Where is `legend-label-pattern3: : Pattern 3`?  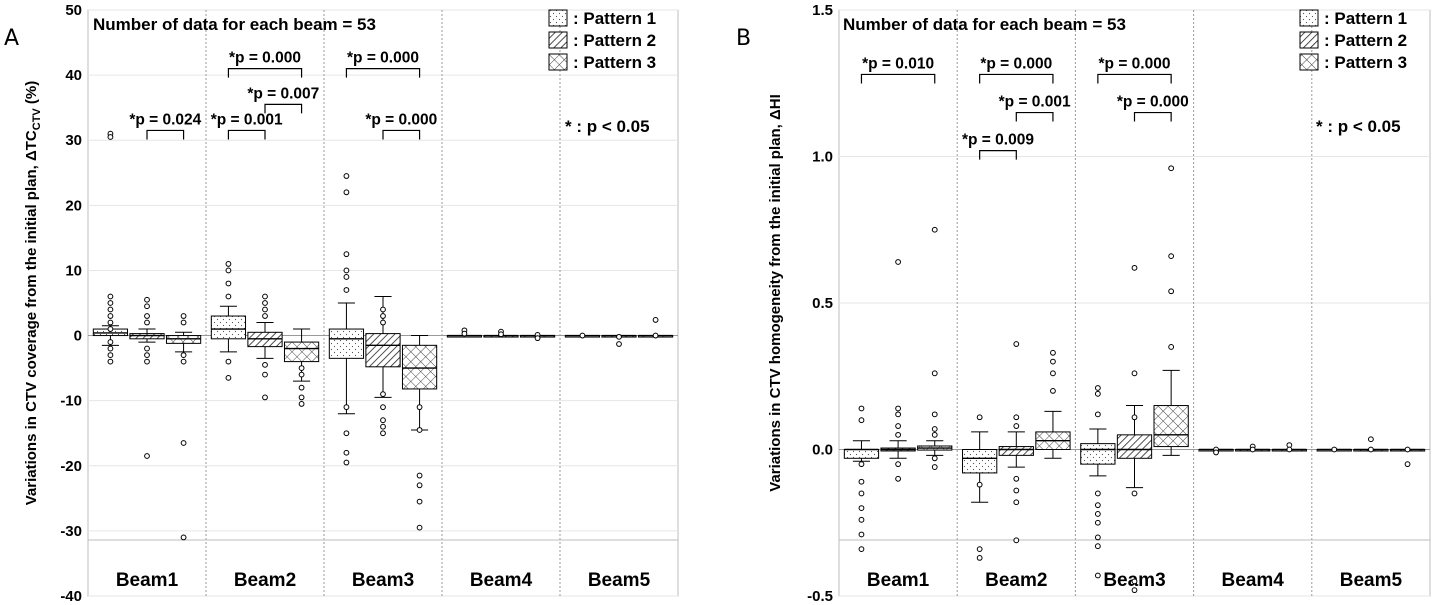
legend-label-pattern3: : Pattern 3 is located at coordinates (1365, 62).